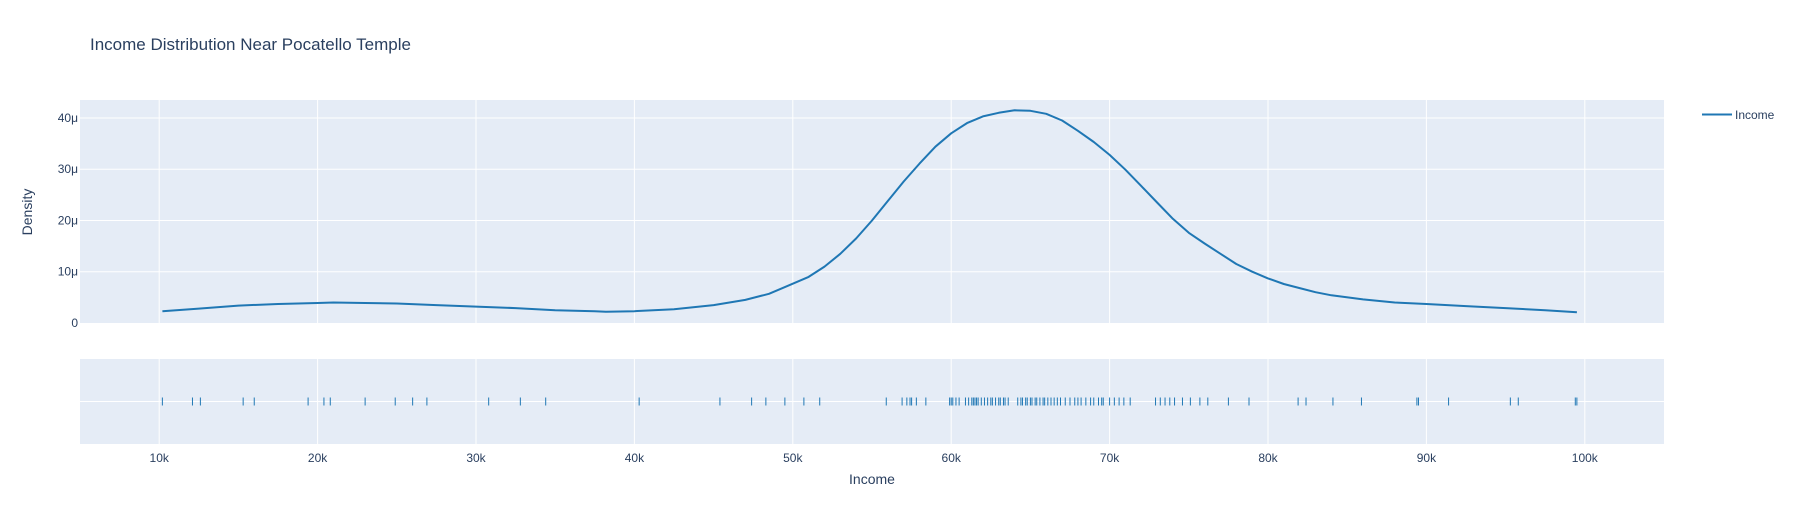 Image resolution: width=1798 pixels, height=525 pixels. I want to click on y-axis-title: Density, so click(27, 212).